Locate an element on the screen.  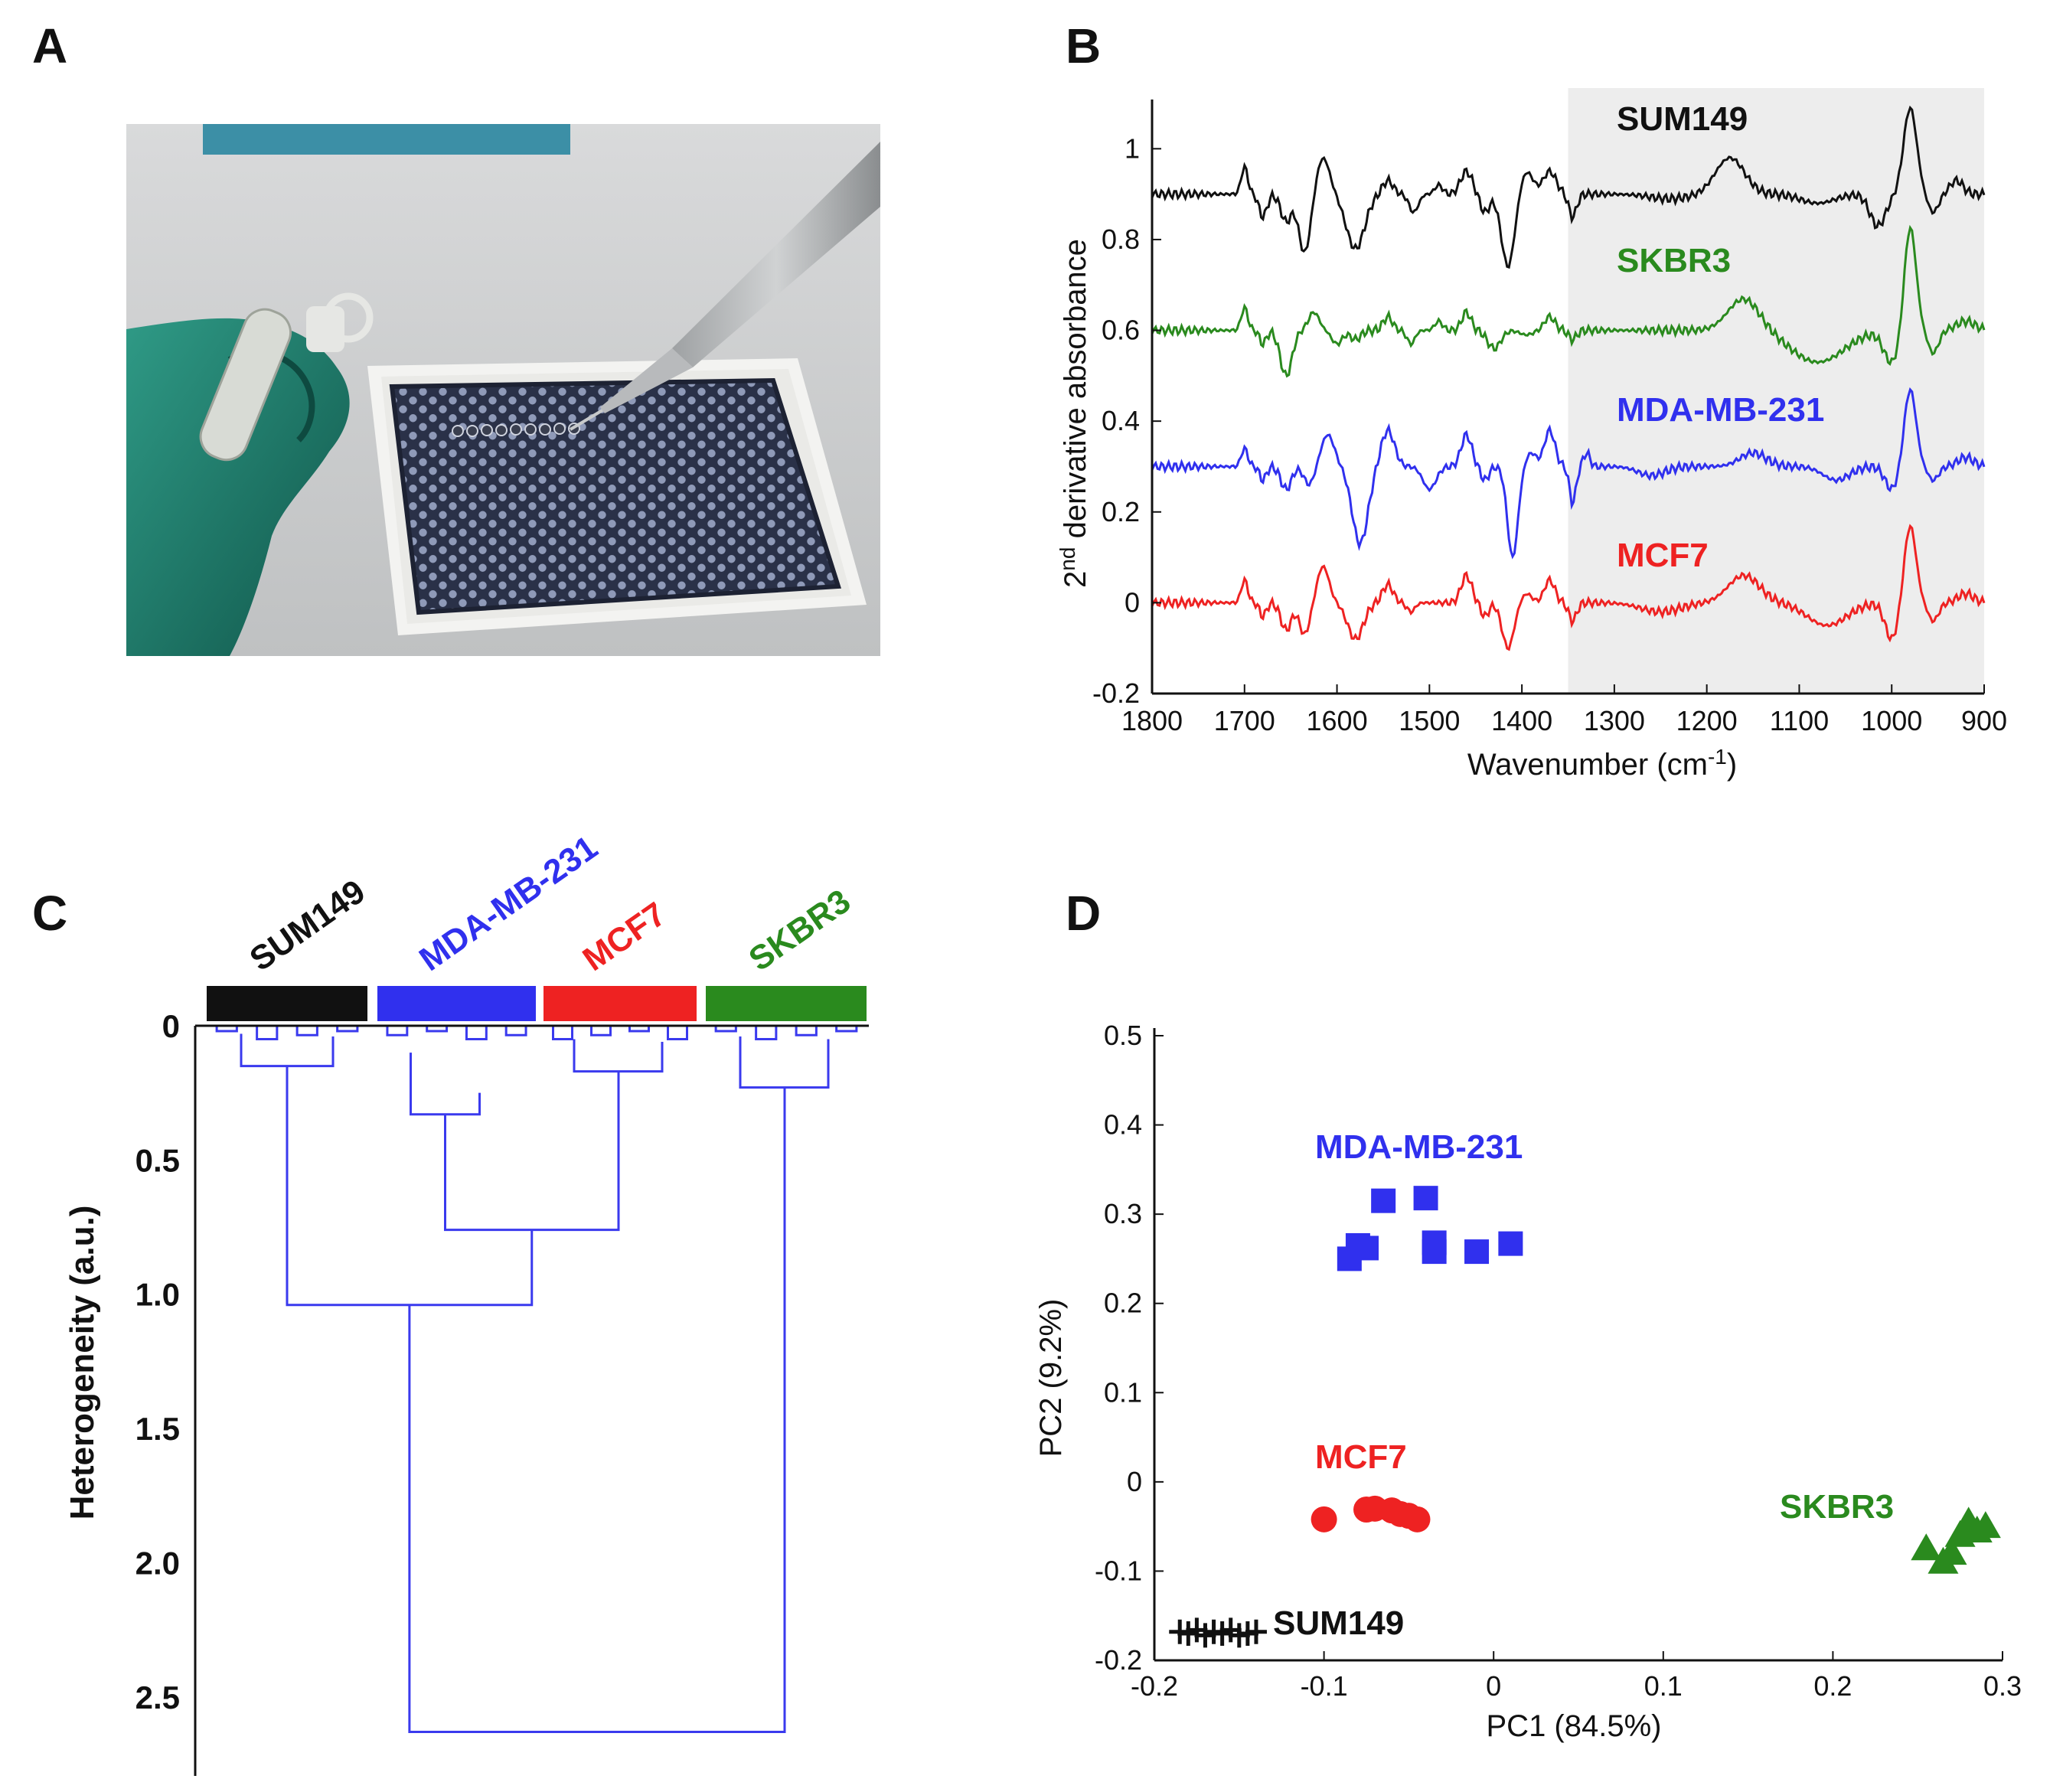
x-tick-label: 1400 is located at coordinates (1521, 721).